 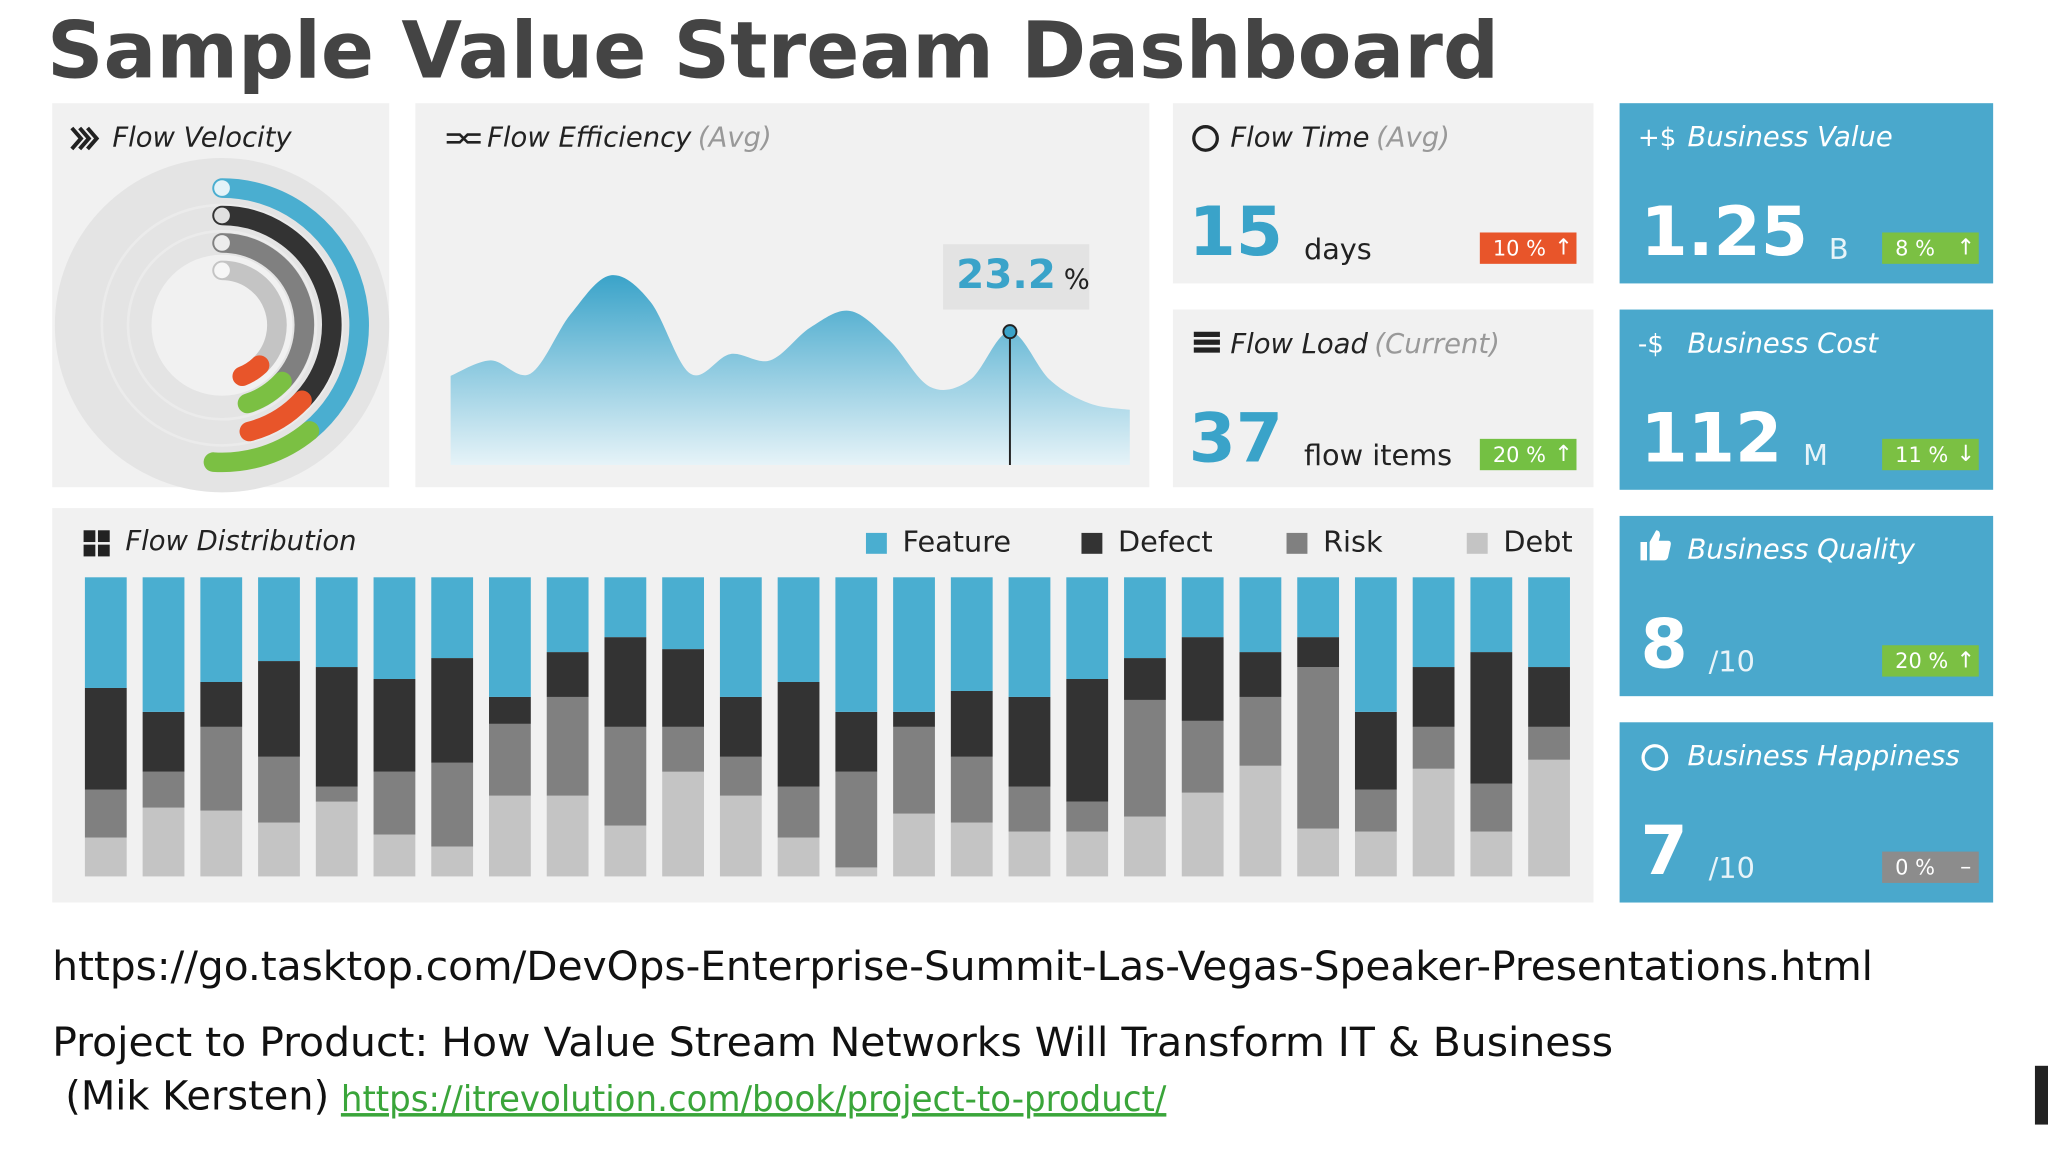 I want to click on card-unit: /10, so click(x=1732, y=868).